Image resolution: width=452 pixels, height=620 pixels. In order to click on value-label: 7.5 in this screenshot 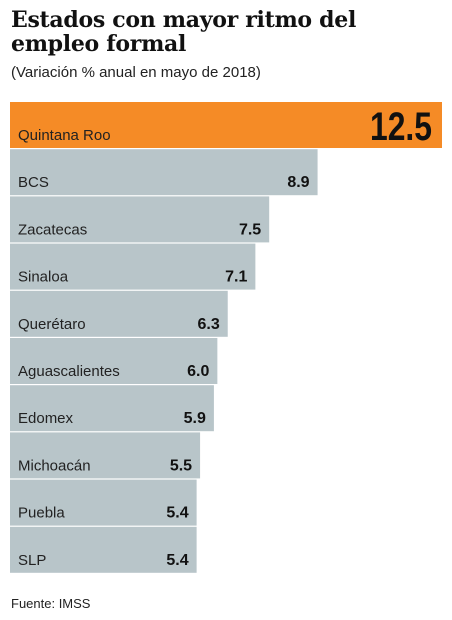, I will do `click(250, 229)`.